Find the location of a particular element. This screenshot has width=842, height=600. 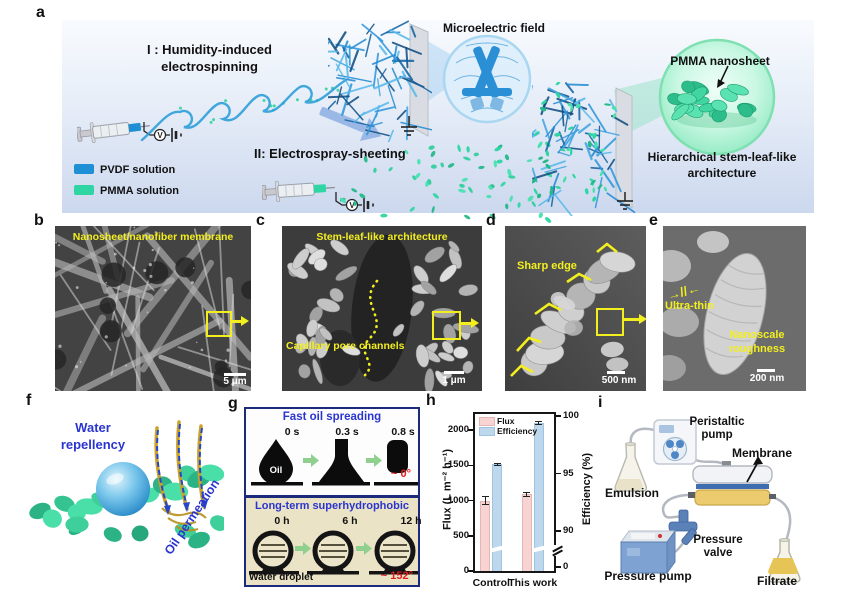

water-droplet-caption: Water droplet is located at coordinates (281, 577).